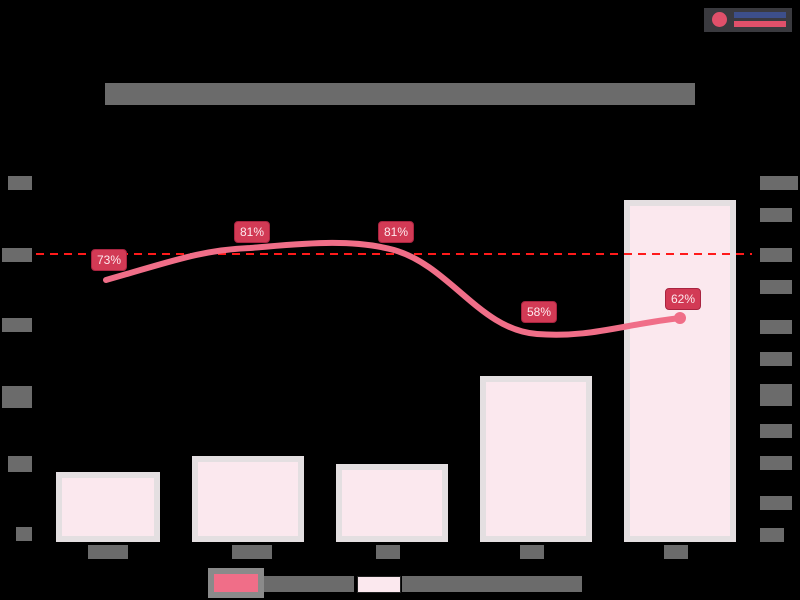 The height and width of the screenshot is (600, 800). What do you see at coordinates (388, 552) in the screenshot?
I see `x-axis-label: (obscured 3)` at bounding box center [388, 552].